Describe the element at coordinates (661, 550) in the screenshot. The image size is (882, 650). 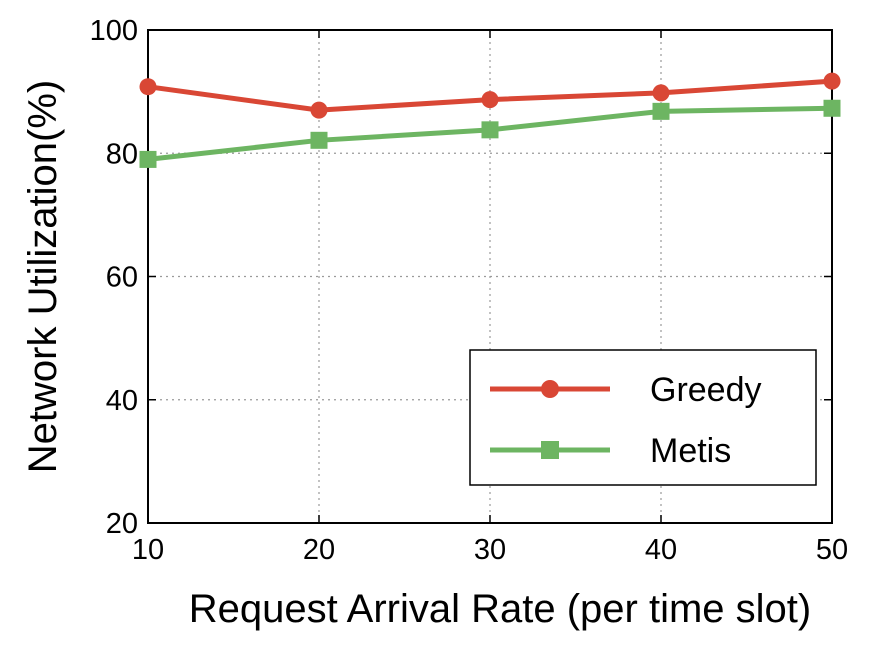
I see `x-tick-label: 40` at that location.